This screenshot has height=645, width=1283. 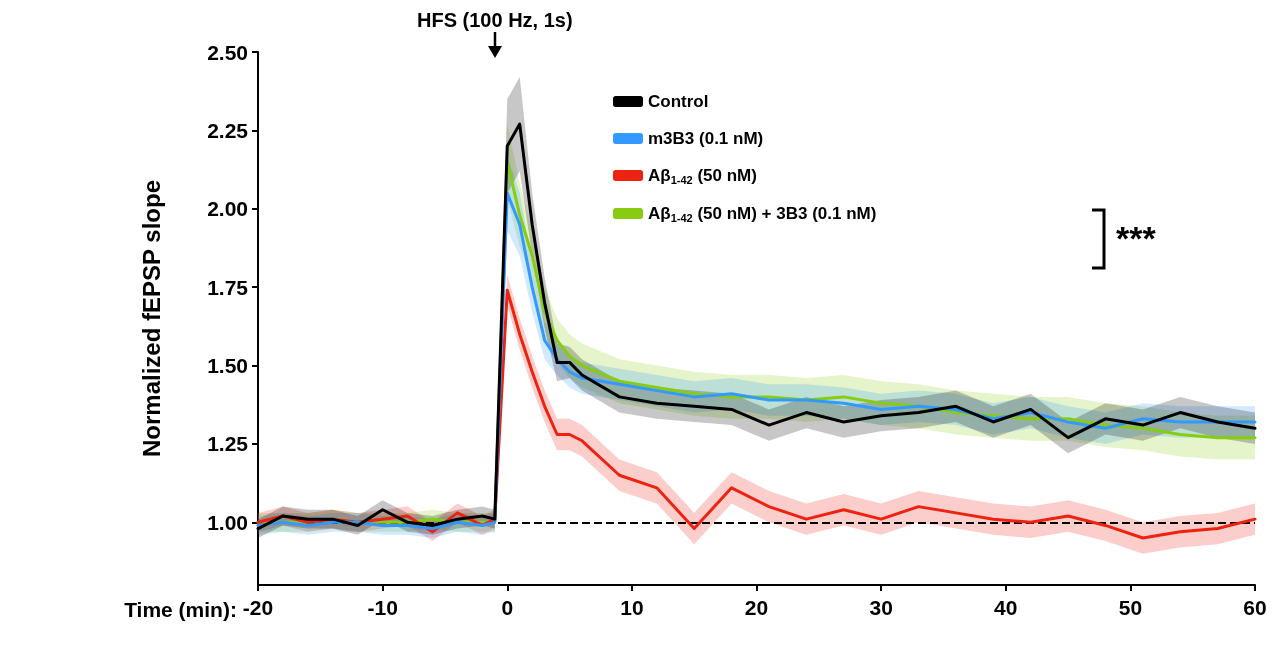 I want to click on x-tick-label: 60, so click(x=1255, y=607).